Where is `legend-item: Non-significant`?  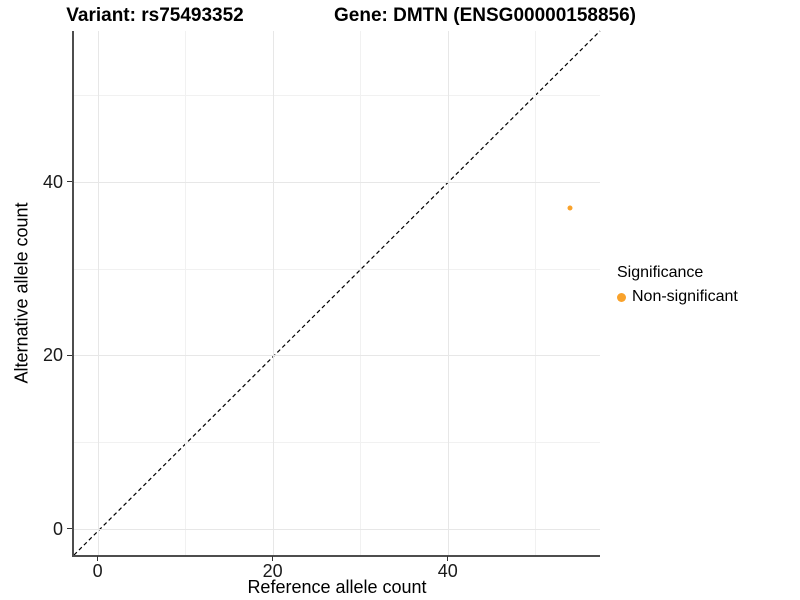
legend-item: Non-significant is located at coordinates (677, 297).